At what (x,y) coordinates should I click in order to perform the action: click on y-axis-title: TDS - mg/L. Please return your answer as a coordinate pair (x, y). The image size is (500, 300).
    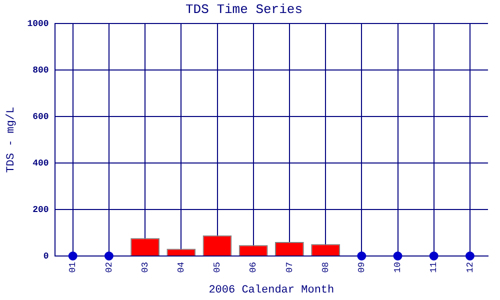
    Looking at the image, I should click on (12, 139).